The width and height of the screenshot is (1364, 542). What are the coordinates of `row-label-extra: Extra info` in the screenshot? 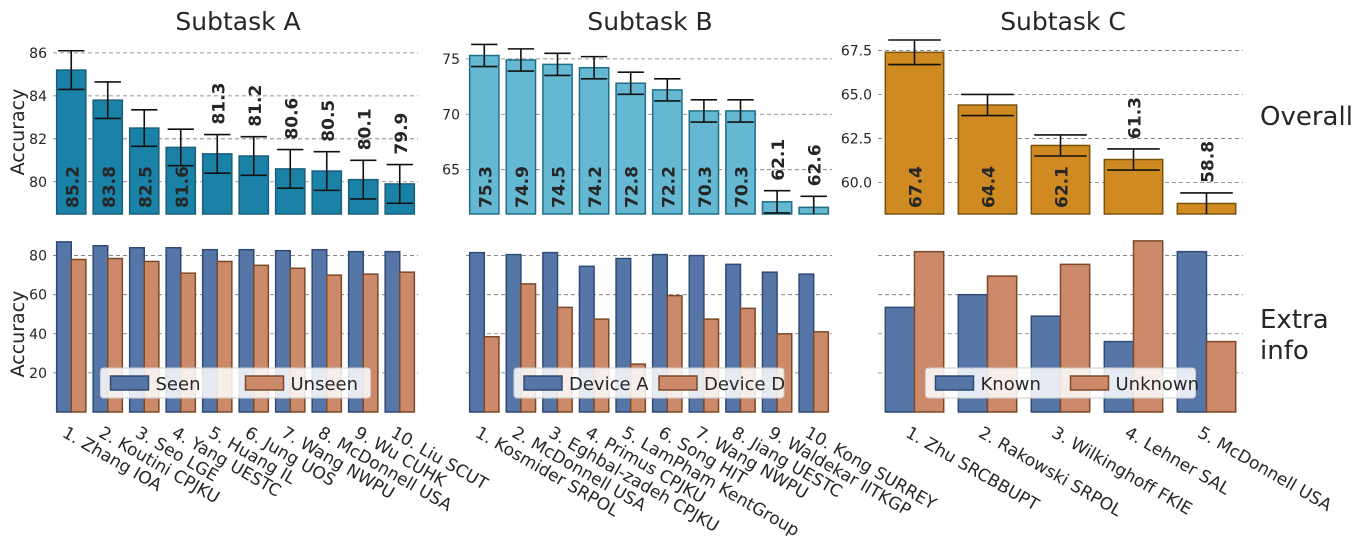 It's located at (1298, 335).